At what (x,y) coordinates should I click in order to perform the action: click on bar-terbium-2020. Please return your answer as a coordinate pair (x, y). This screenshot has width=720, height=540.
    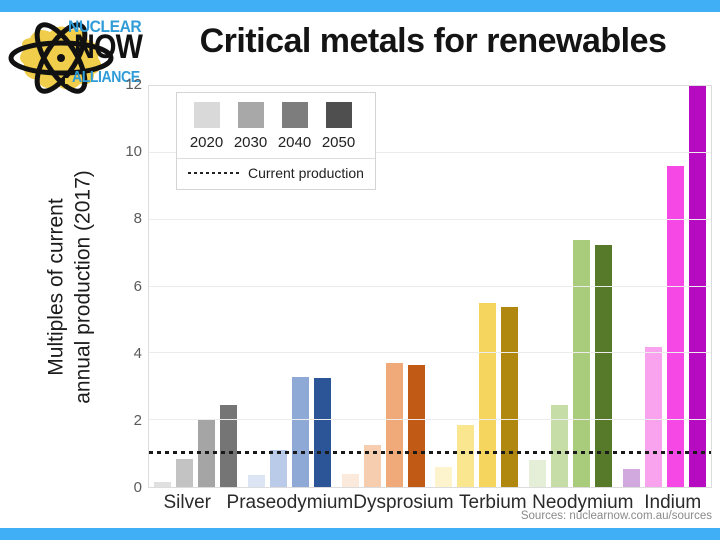
    Looking at the image, I should click on (444, 476).